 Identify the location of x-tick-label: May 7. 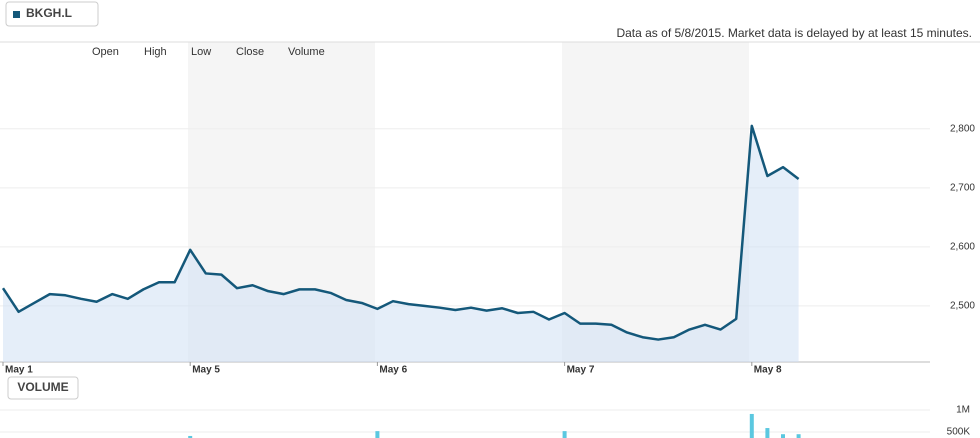
(581, 370).